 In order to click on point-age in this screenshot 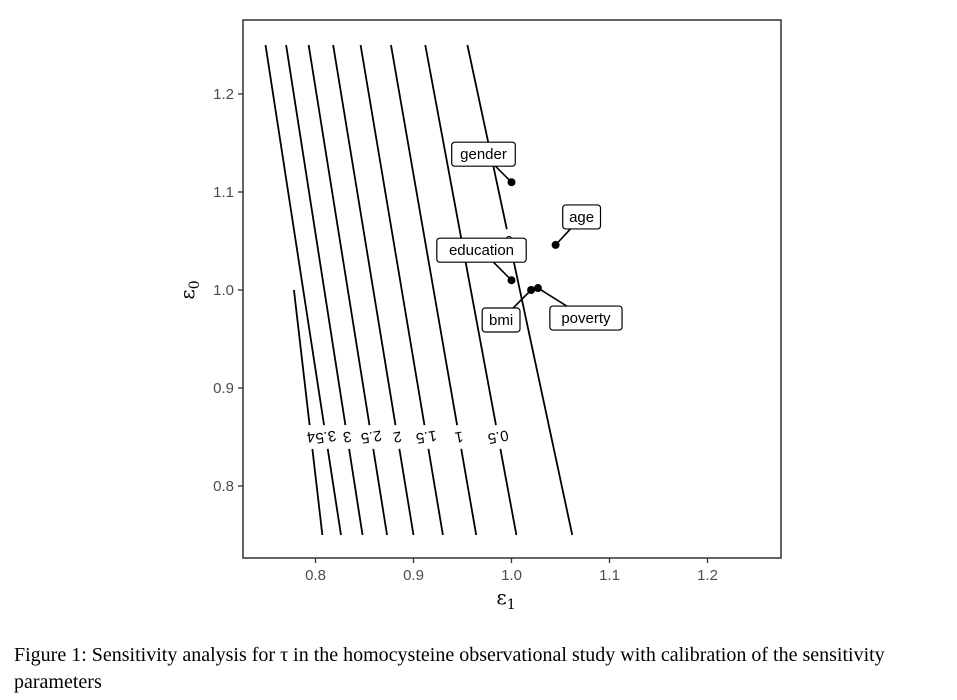, I will do `click(555, 244)`.